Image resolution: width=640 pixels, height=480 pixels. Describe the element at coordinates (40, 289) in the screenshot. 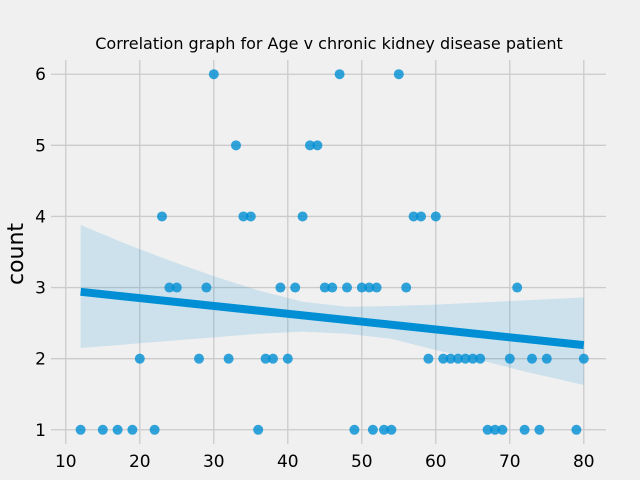

I see `y-tick-label: 3` at that location.